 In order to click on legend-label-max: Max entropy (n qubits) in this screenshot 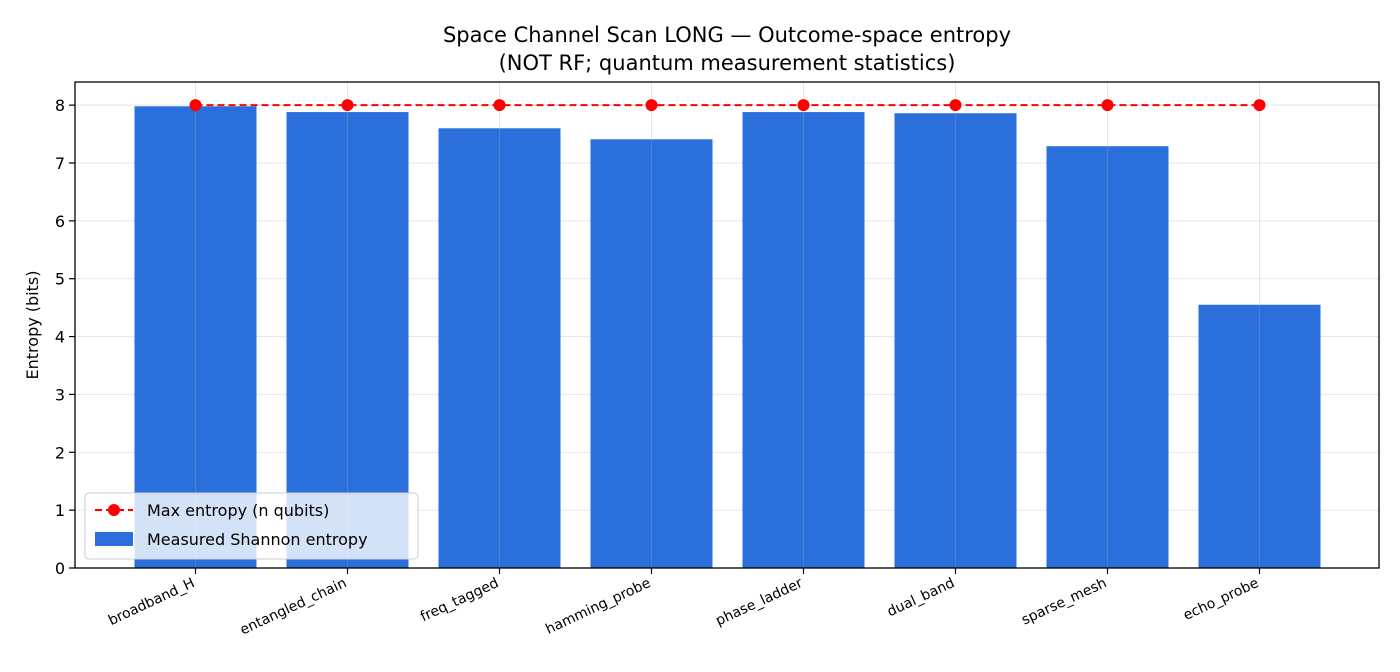, I will do `click(238, 510)`.